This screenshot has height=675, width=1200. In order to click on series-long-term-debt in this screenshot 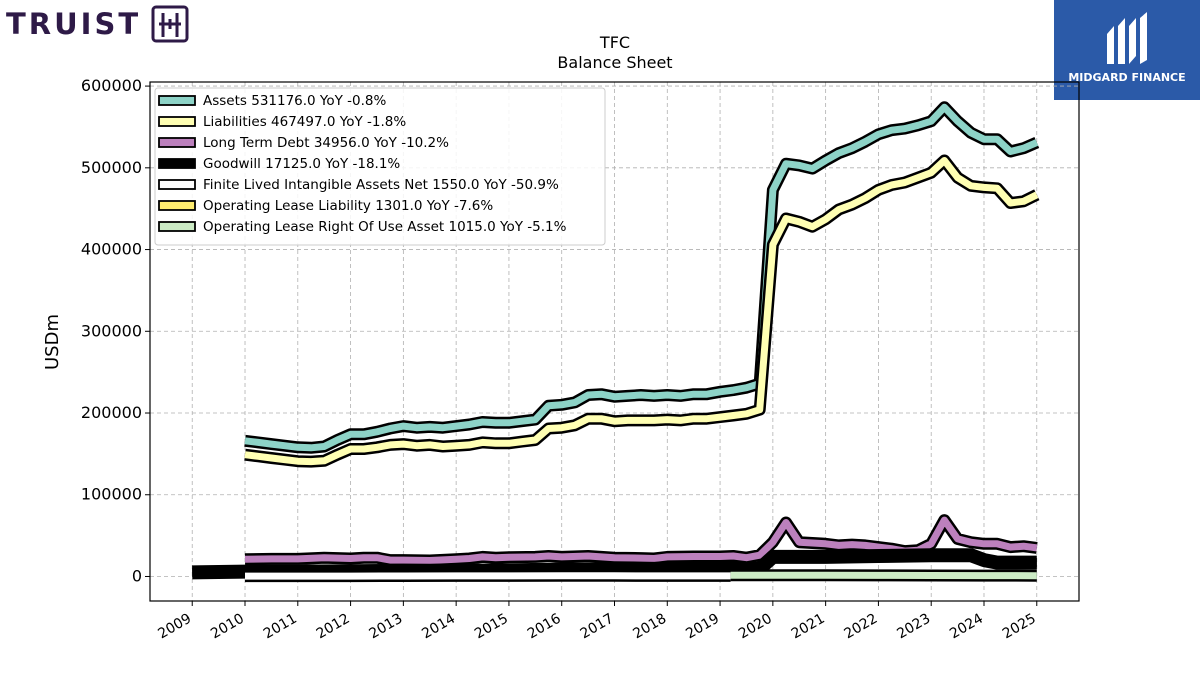, I will do `click(641, 540)`.